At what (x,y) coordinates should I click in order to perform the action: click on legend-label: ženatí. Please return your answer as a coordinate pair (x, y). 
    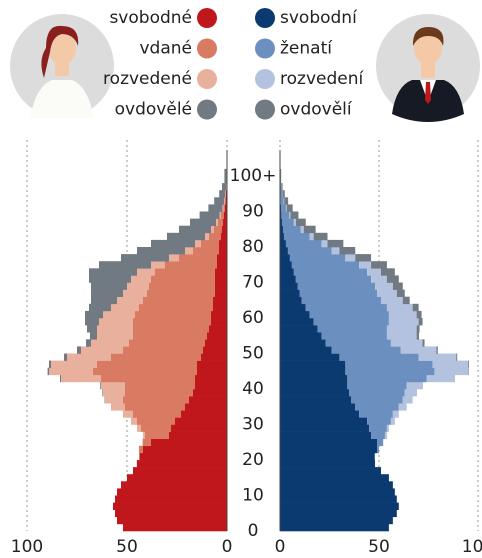
    Looking at the image, I should click on (306, 49).